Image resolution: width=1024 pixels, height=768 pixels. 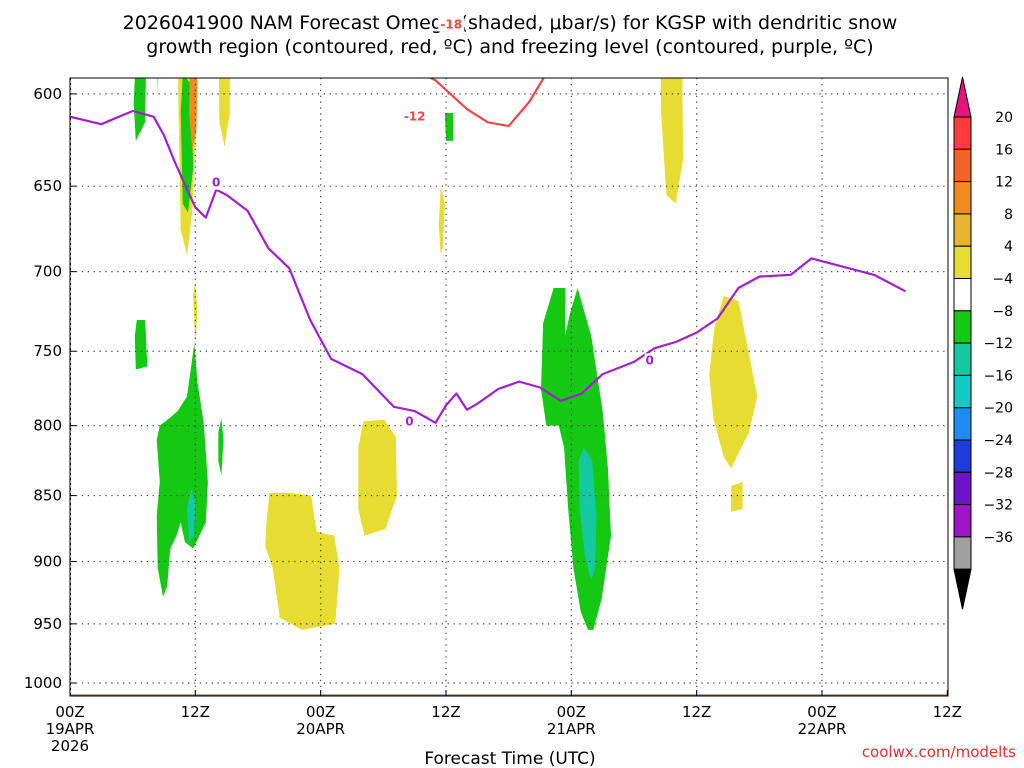 What do you see at coordinates (998, 441) in the screenshot?
I see `colorbar-label: −24` at bounding box center [998, 441].